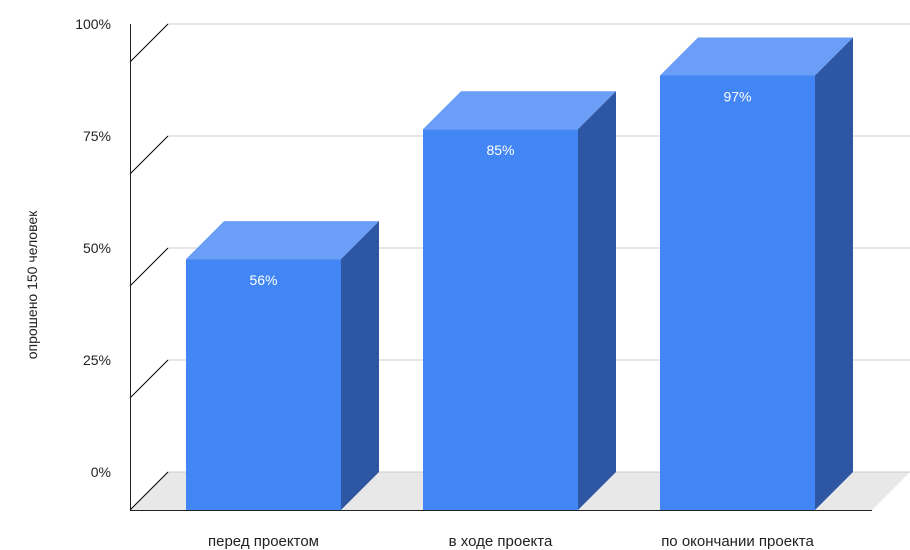 This screenshot has width=910, height=550. I want to click on y-tick-label: 100%, so click(93, 24).